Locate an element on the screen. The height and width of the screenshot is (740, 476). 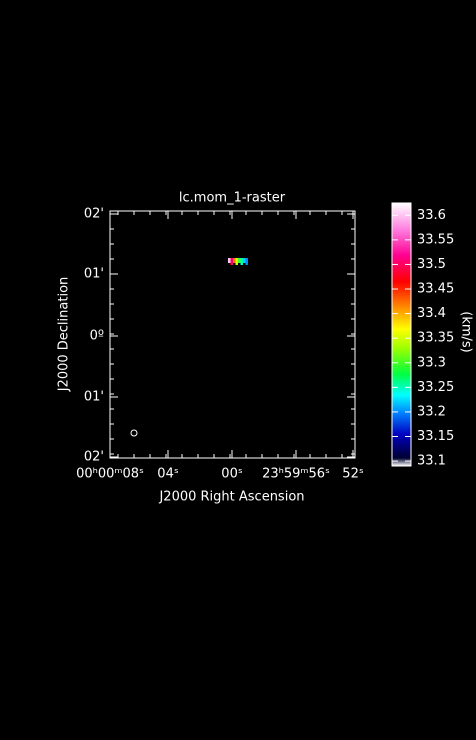
x-tick-label: 52ˢ is located at coordinates (353, 474).